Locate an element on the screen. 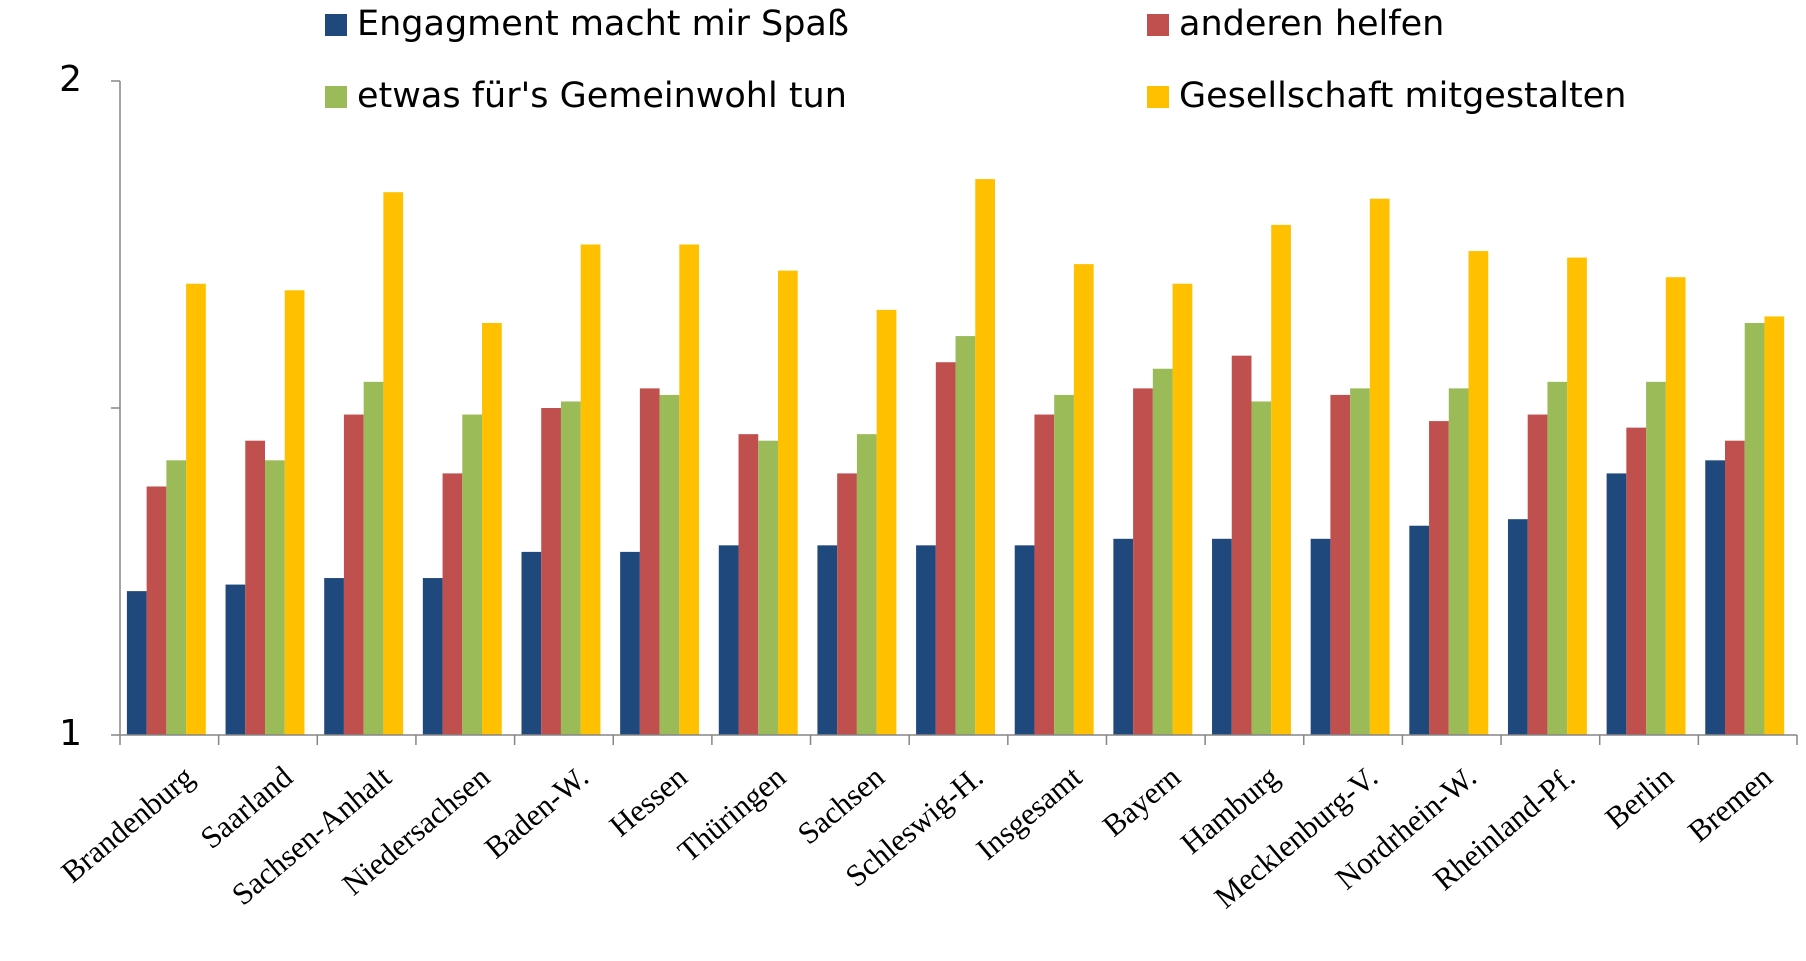 The image size is (1806, 961). x-tick-label: Bayern is located at coordinates (1141, 801).